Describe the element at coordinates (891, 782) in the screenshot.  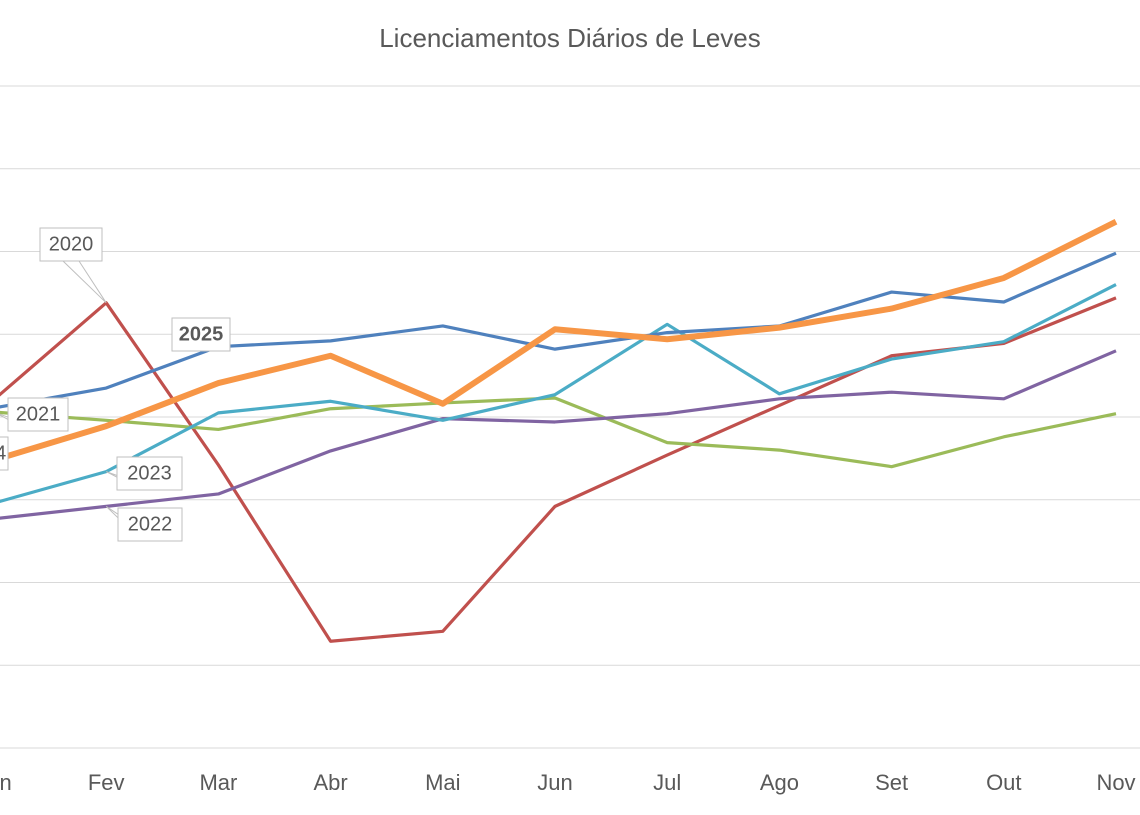
I see `x-tick-label: Set` at that location.